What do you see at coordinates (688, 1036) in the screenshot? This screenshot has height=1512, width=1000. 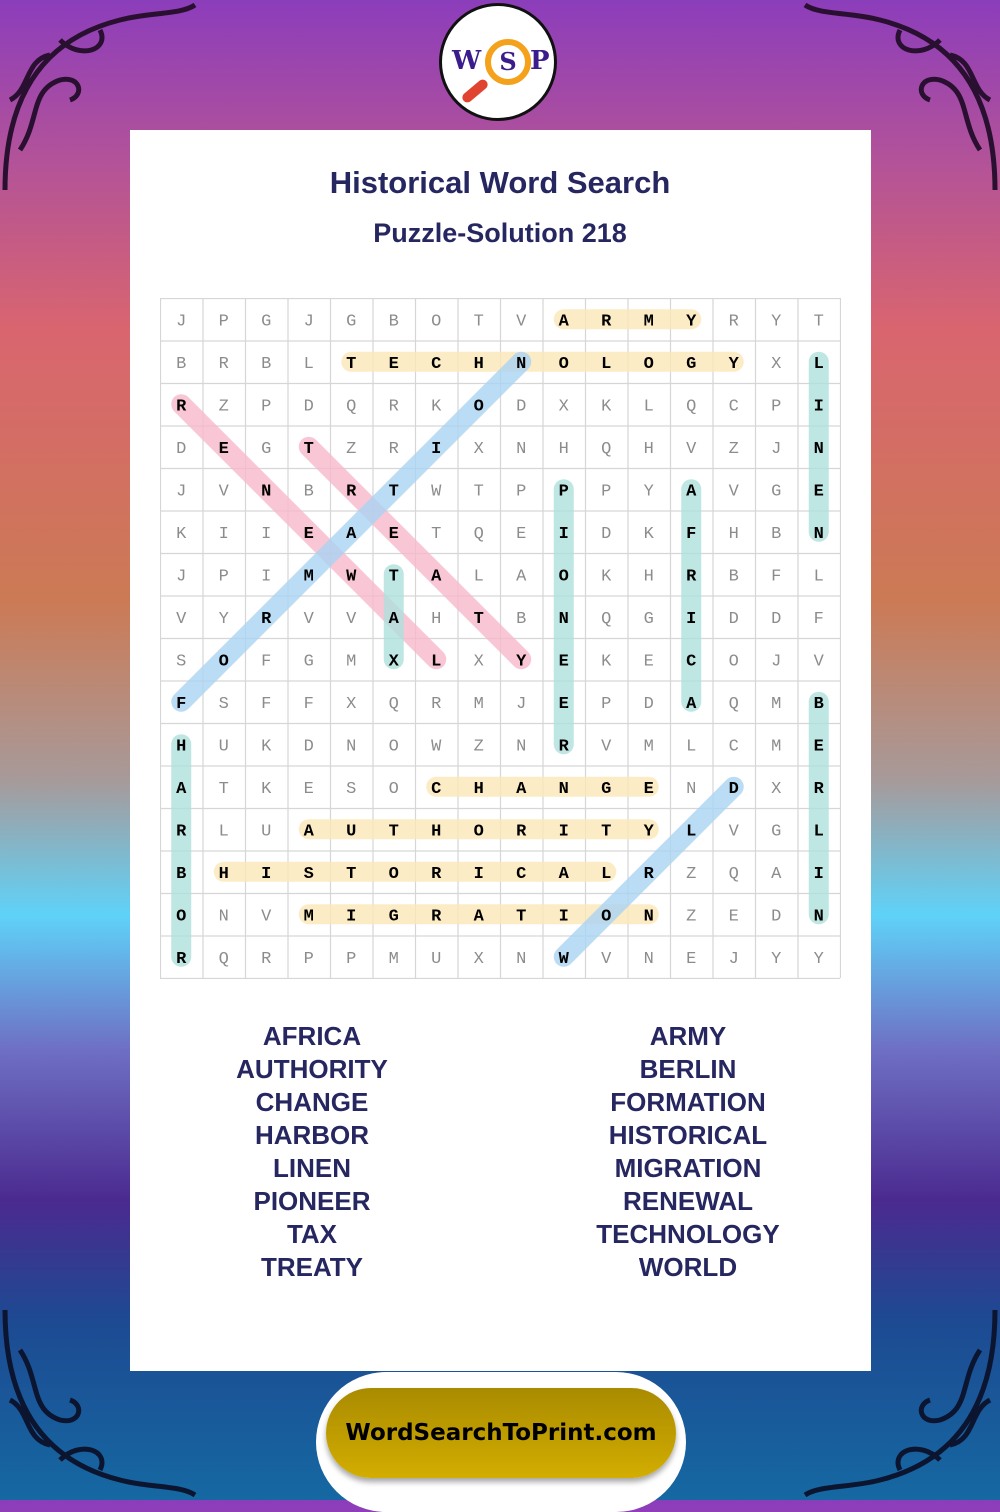 I see `word-list-item: ARMY` at bounding box center [688, 1036].